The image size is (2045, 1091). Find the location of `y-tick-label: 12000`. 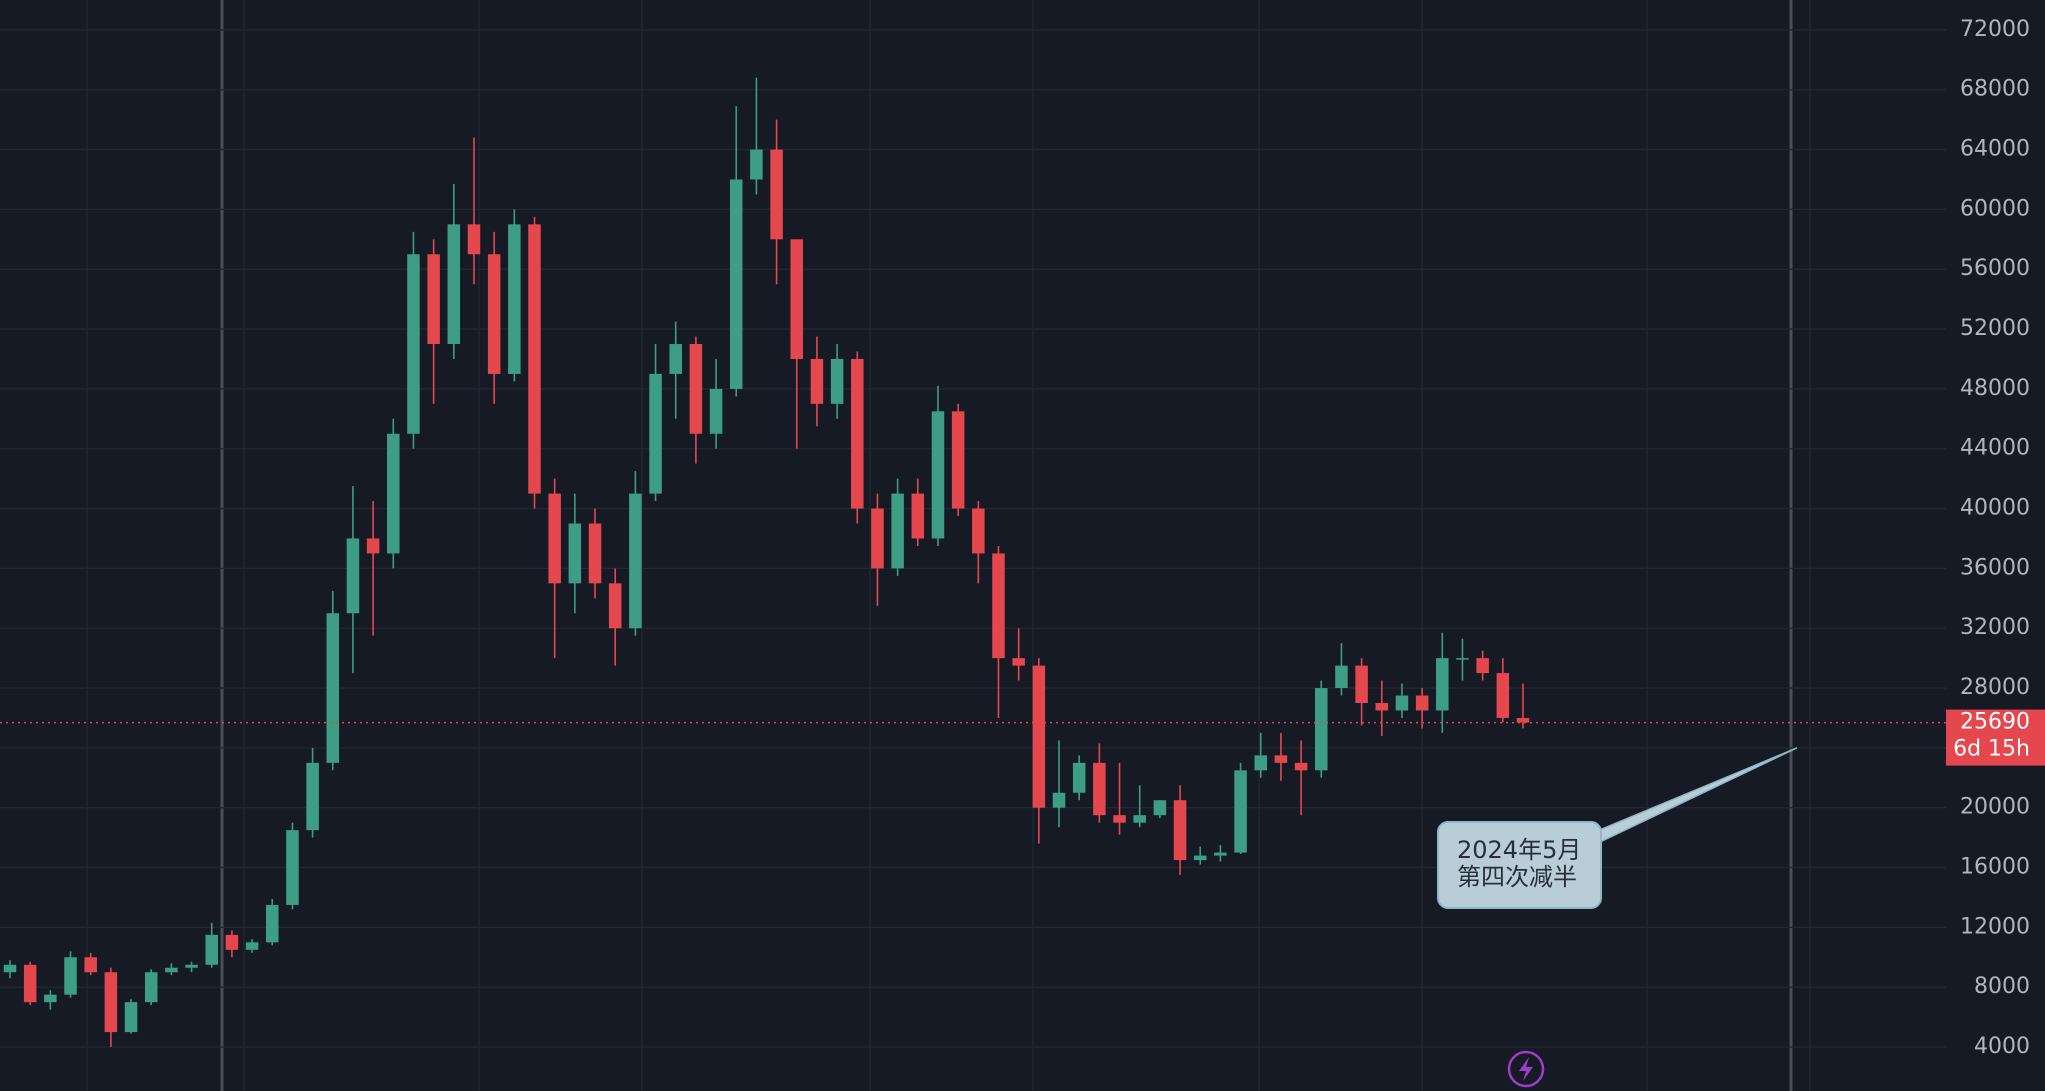

y-tick-label: 12000 is located at coordinates (1995, 926).